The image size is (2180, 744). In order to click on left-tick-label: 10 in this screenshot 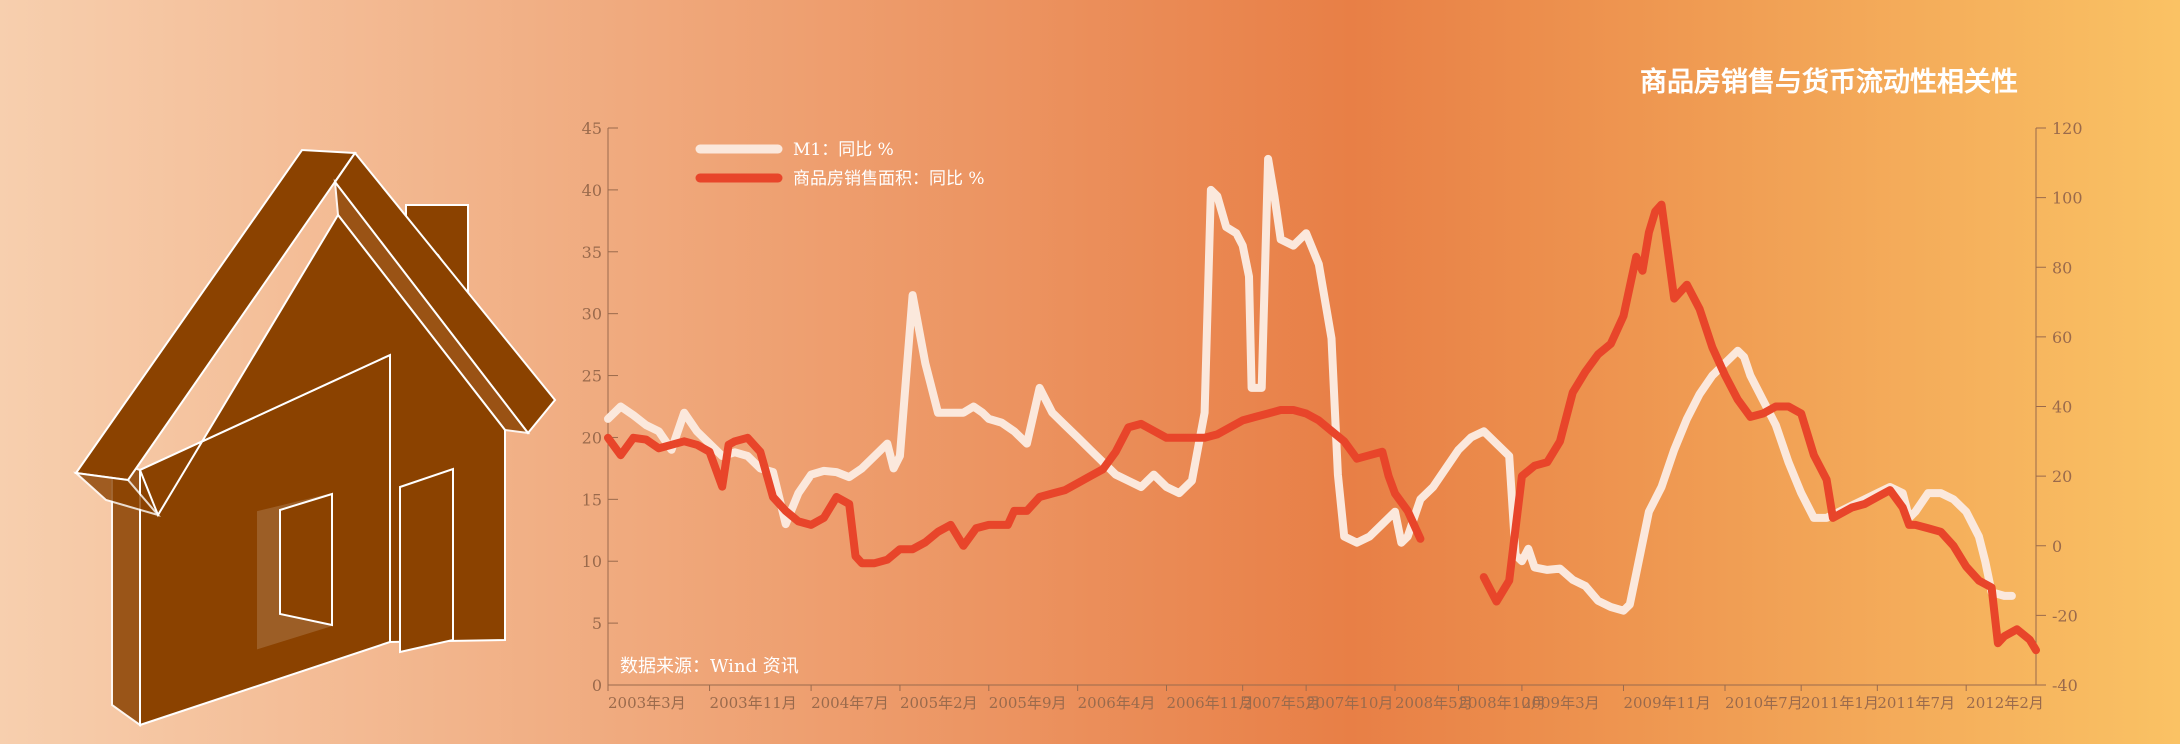, I will do `click(592, 561)`.